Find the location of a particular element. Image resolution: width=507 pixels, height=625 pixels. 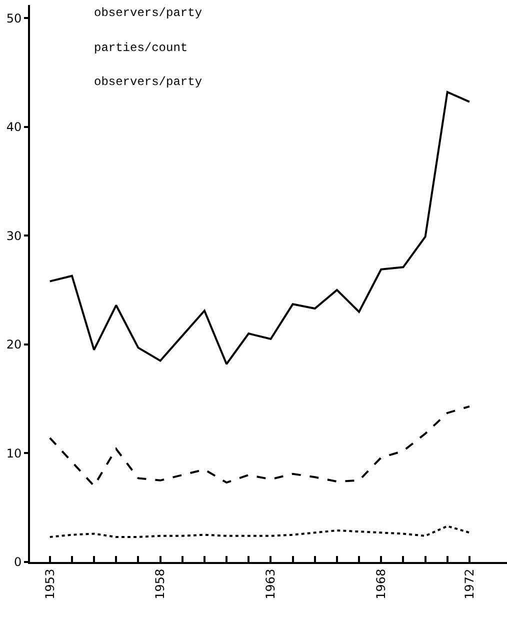

x-tick-label: 1972 is located at coordinates (469, 584).